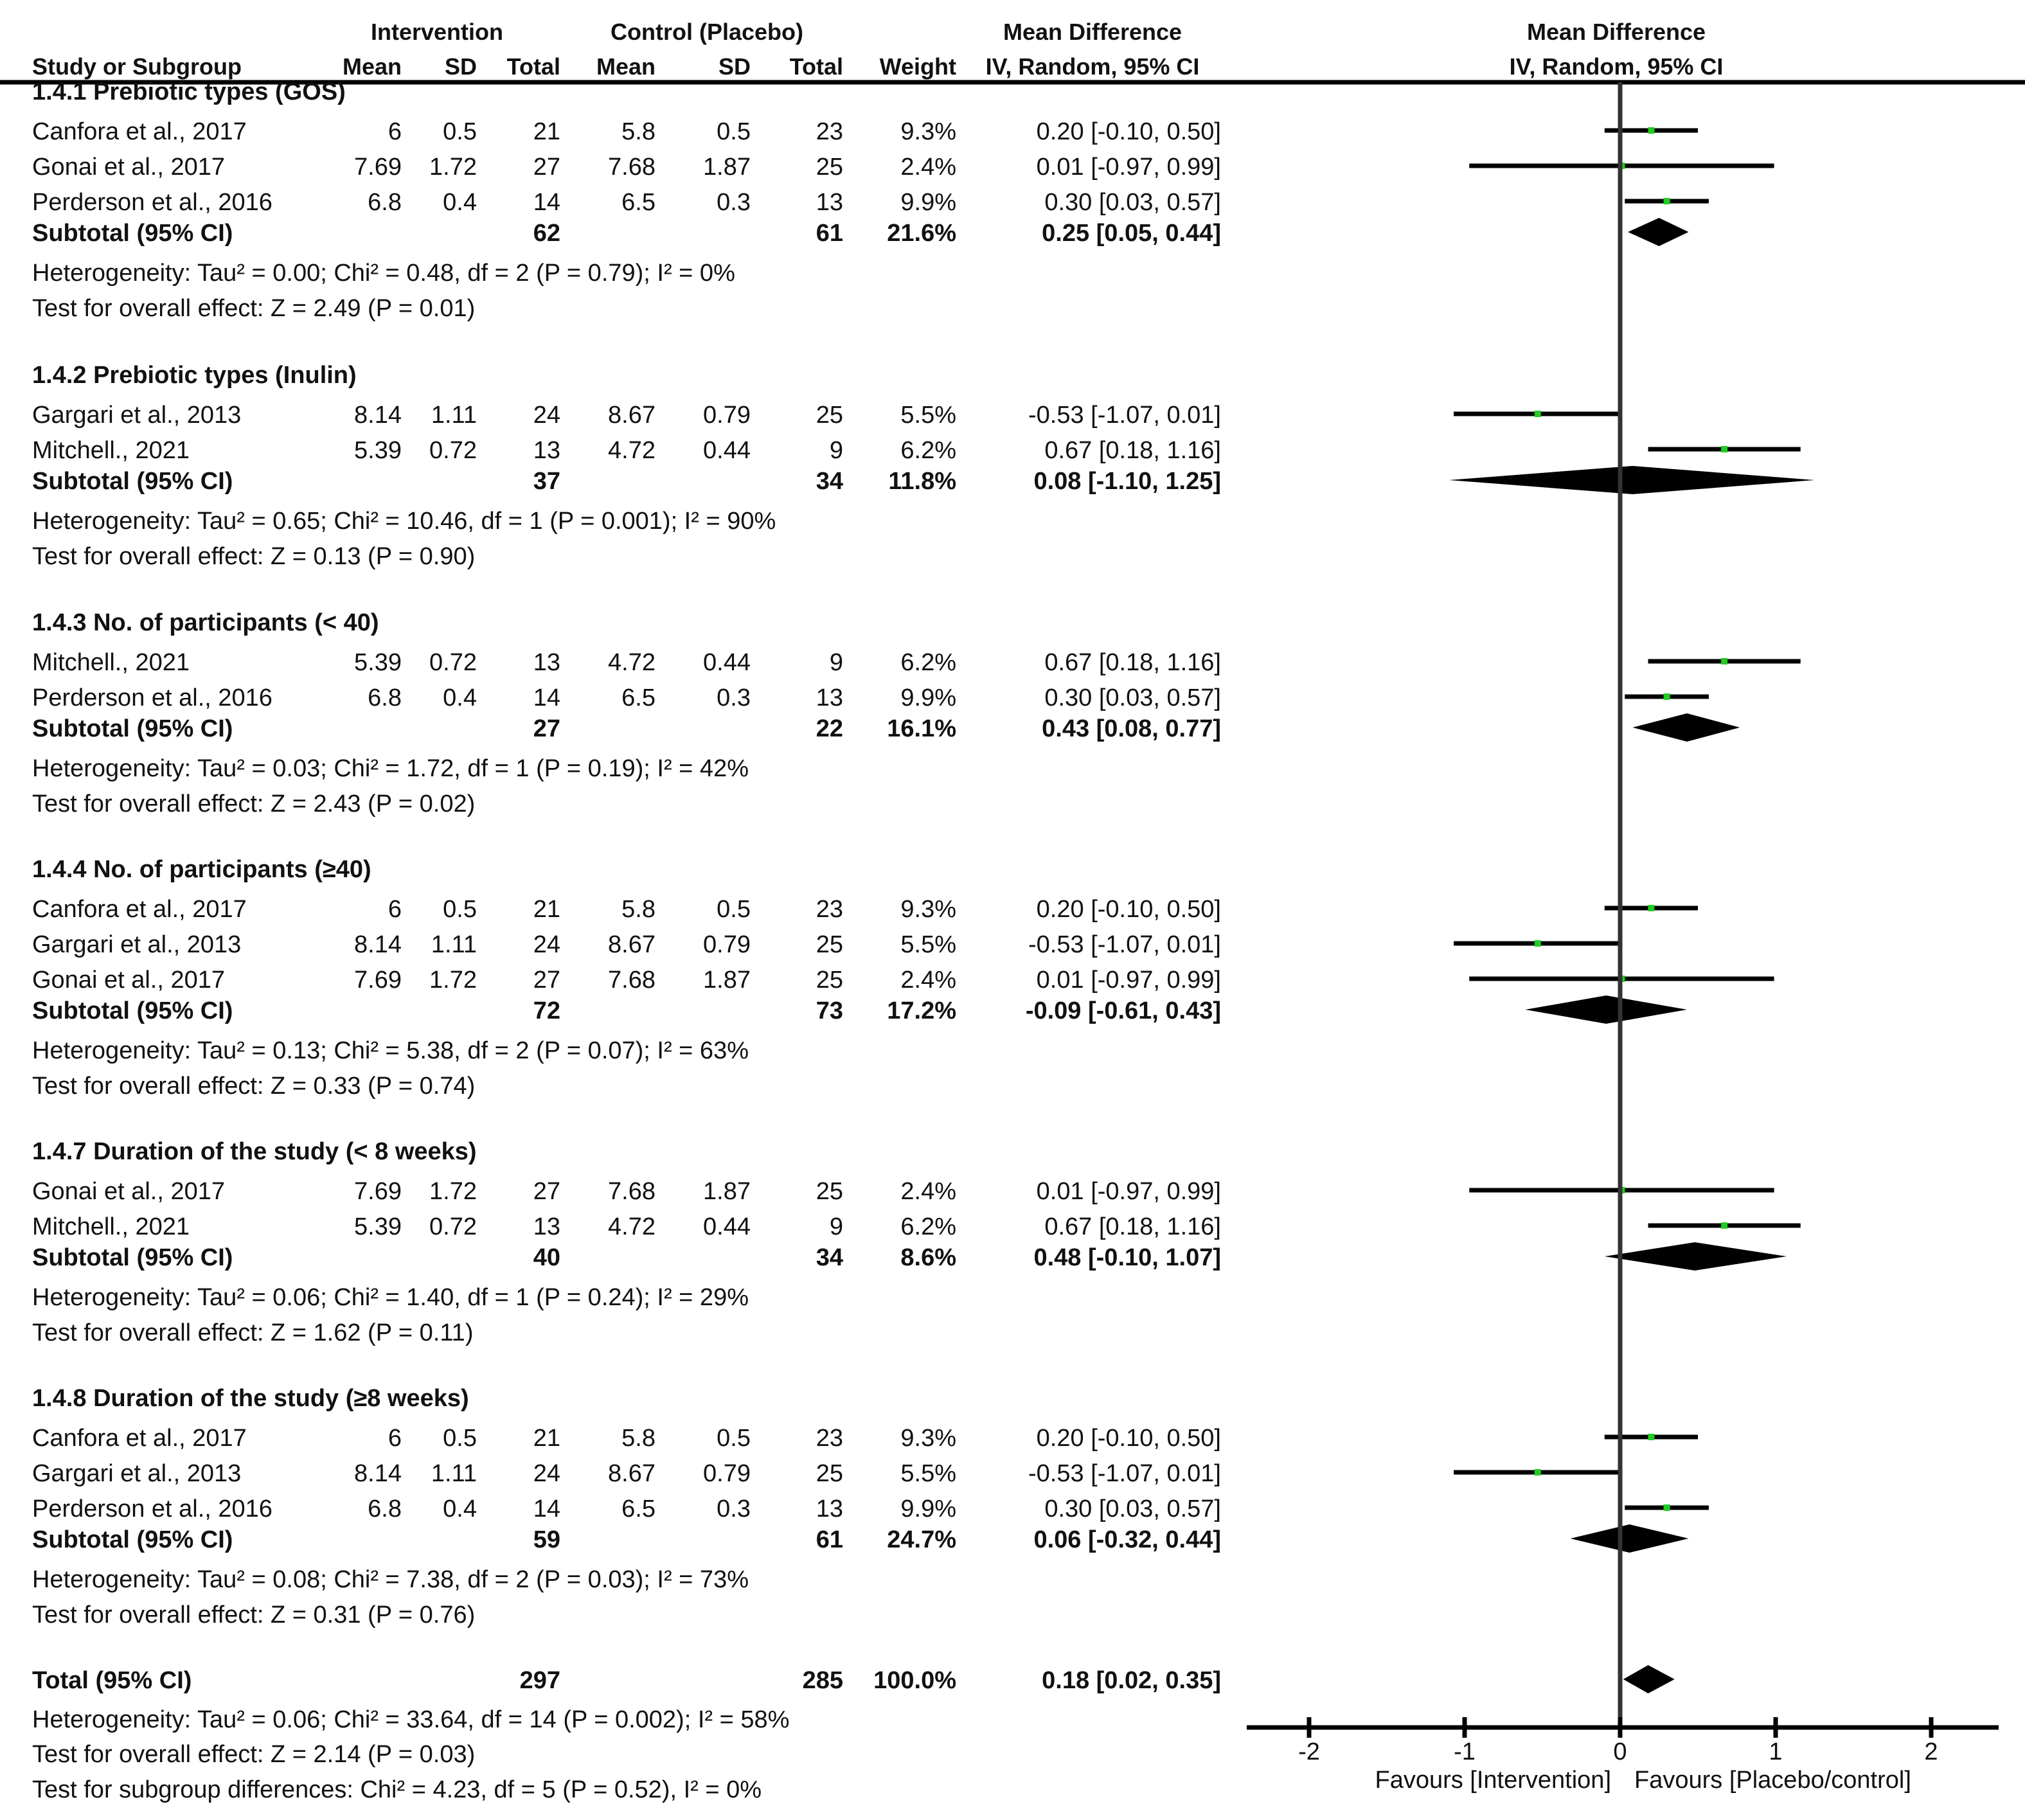 Image resolution: width=2025 pixels, height=1820 pixels. I want to click on subtotal-diamond, so click(1606, 1009).